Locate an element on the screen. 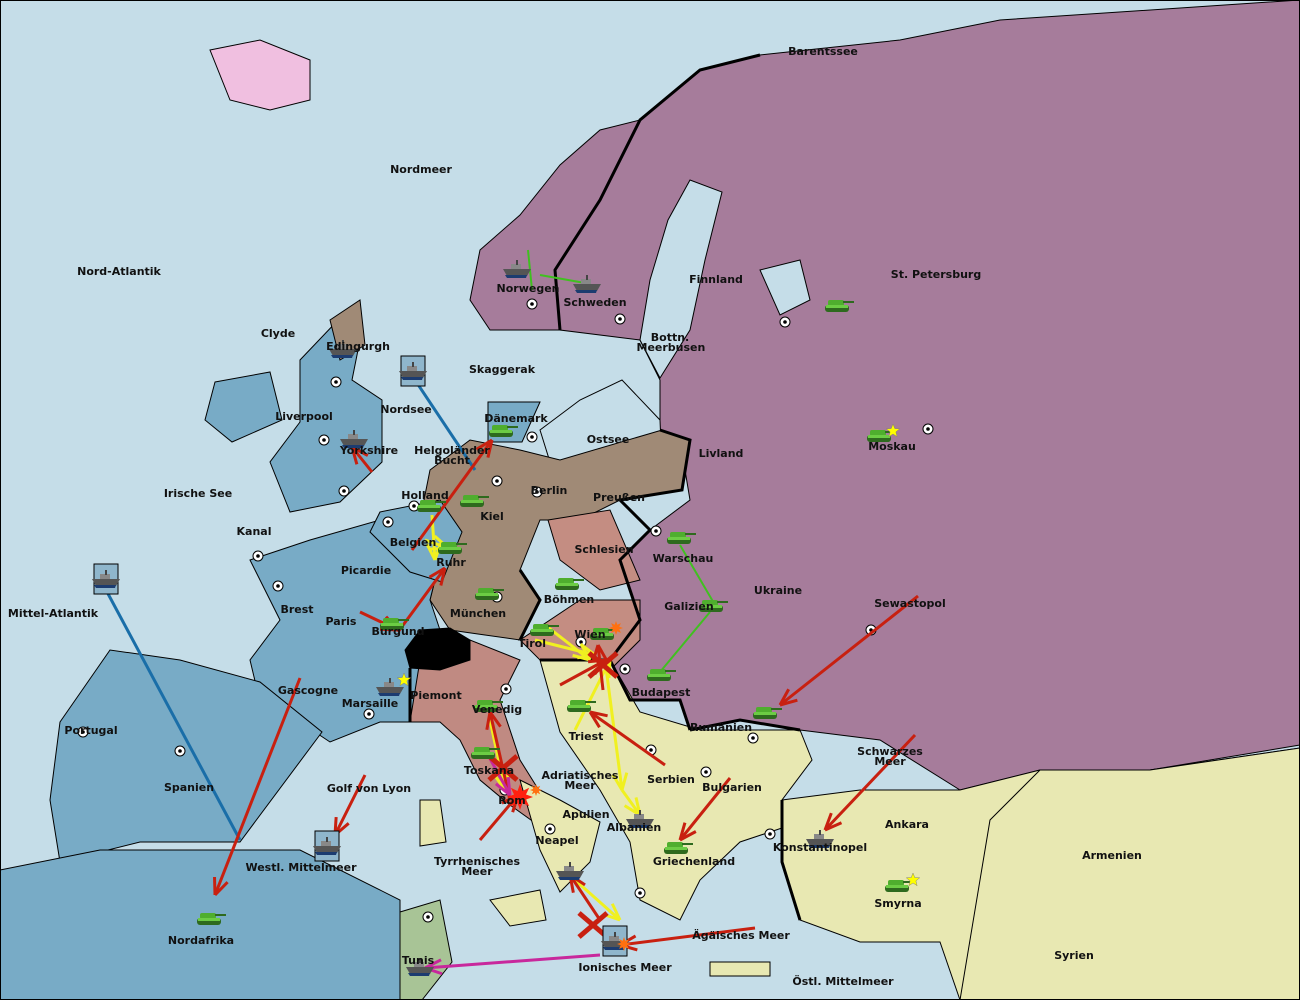 The height and width of the screenshot is (1000, 1300). province-label: Westl. Mittelmeer is located at coordinates (301, 867).